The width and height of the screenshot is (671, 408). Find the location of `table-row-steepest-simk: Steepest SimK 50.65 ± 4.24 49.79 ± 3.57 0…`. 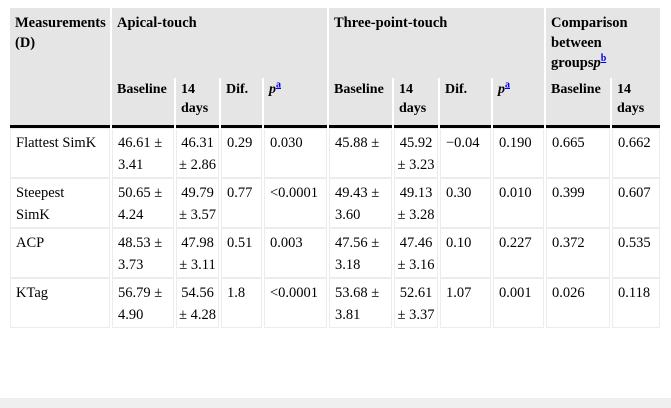

table-row-steepest-simk: Steepest SimK 50.65 ± 4.24 49.79 ± 3.57 0… is located at coordinates (335, 202).